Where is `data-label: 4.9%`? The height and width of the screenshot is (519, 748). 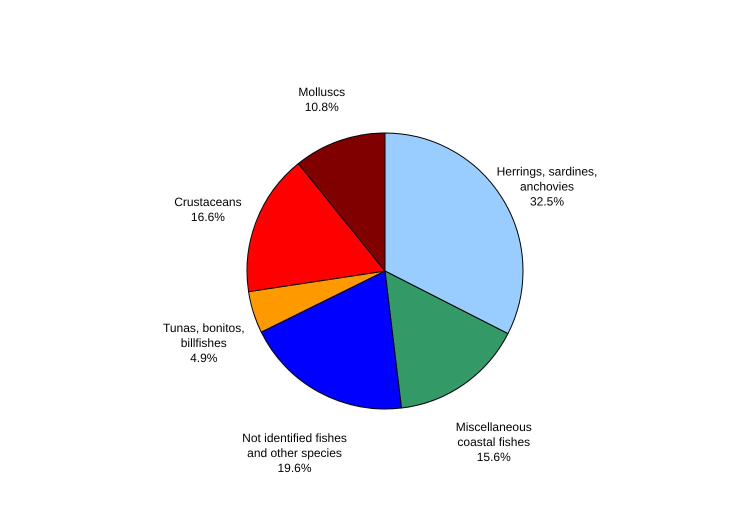 data-label: 4.9% is located at coordinates (204, 358).